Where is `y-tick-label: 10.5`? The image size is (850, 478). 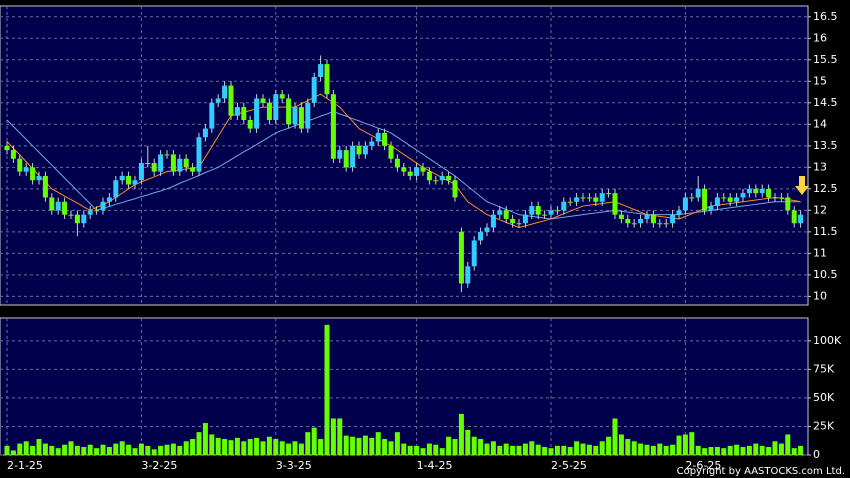
y-tick-label: 10.5 is located at coordinates (825, 274).